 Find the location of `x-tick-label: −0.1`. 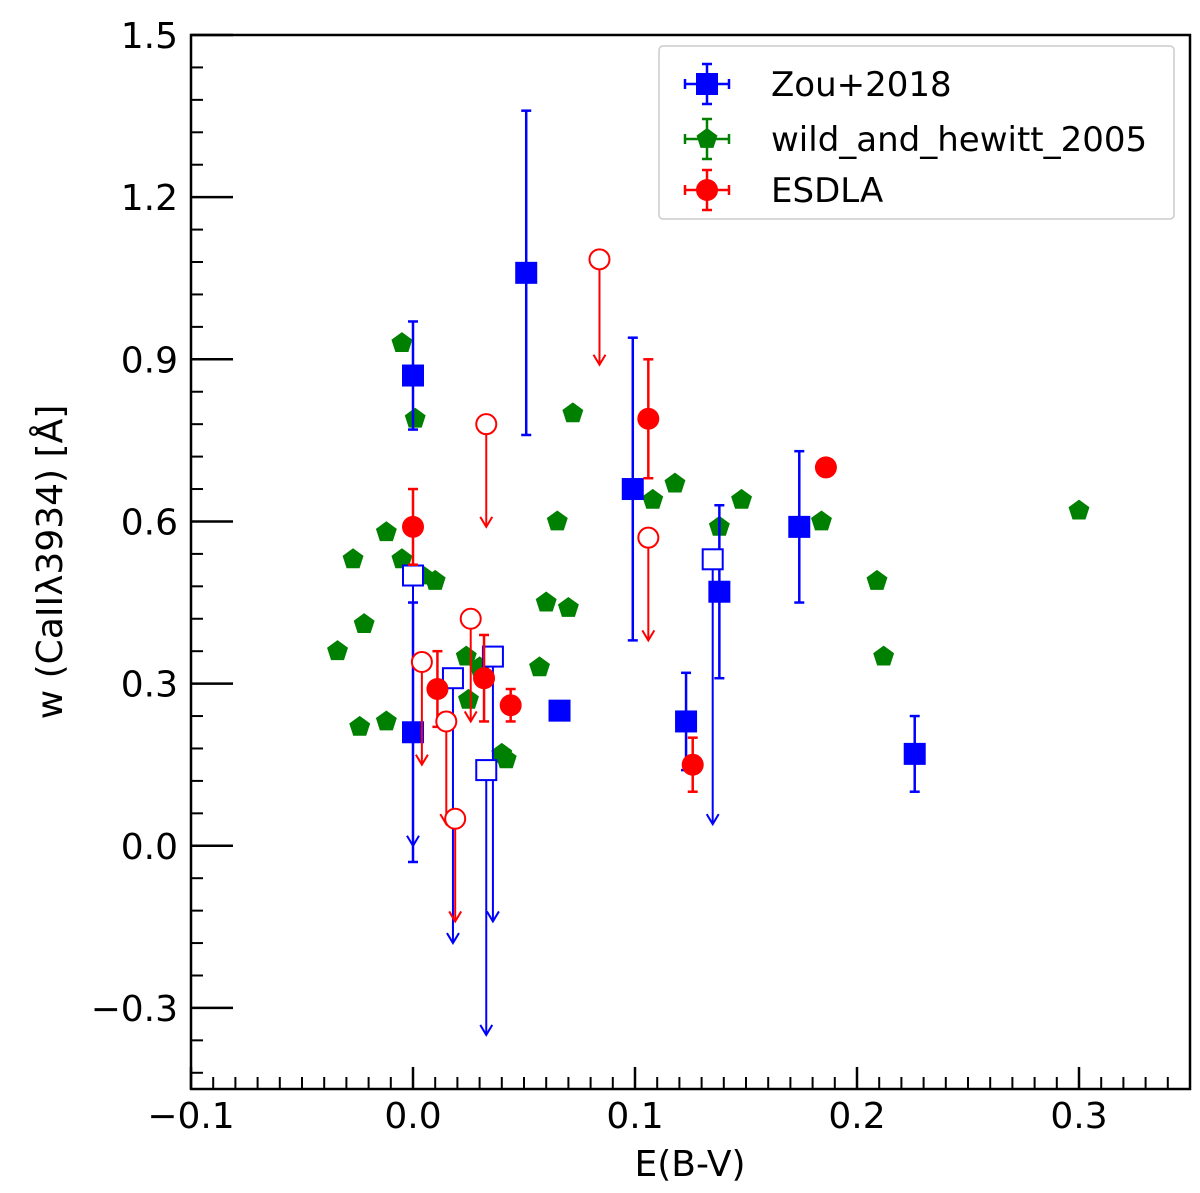

x-tick-label: −0.1 is located at coordinates (190, 1116).